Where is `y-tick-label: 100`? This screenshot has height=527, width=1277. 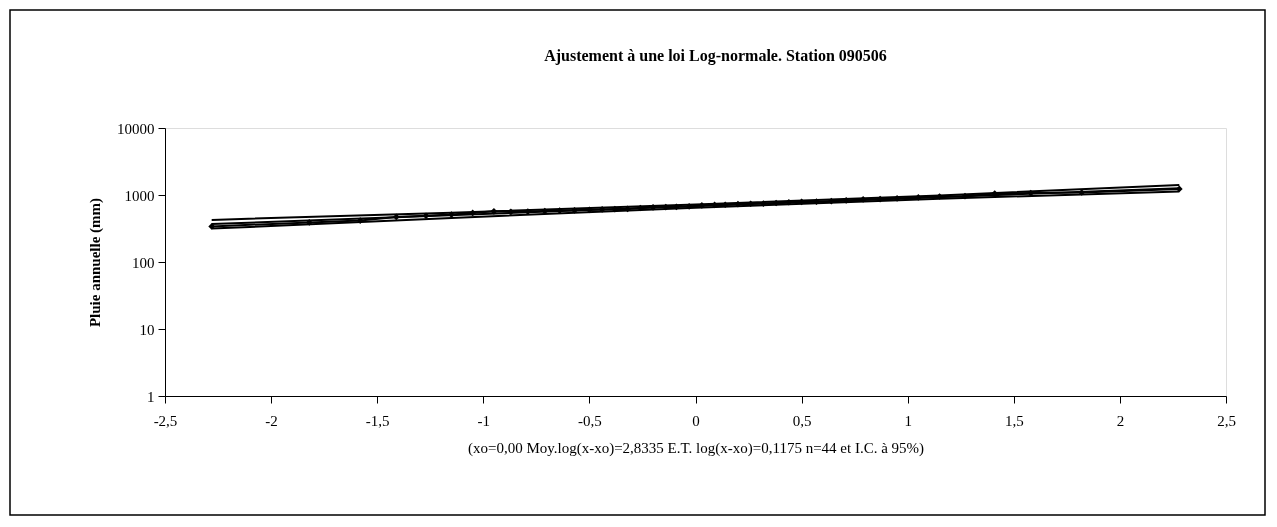
y-tick-label: 100 is located at coordinates (143, 262).